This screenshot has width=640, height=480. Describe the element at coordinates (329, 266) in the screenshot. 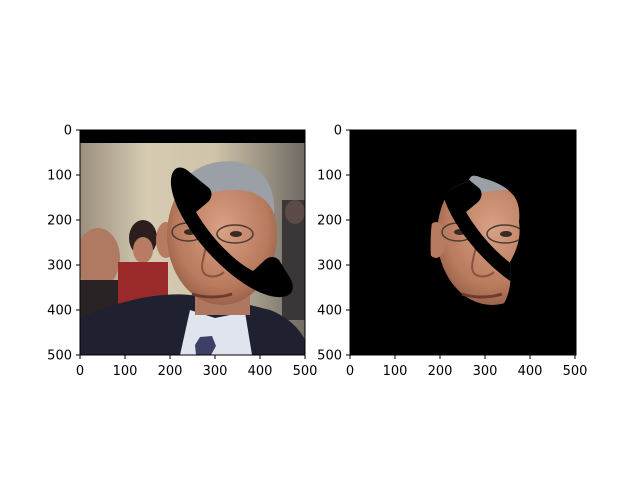

I see `right-ytick-label: 300` at that location.